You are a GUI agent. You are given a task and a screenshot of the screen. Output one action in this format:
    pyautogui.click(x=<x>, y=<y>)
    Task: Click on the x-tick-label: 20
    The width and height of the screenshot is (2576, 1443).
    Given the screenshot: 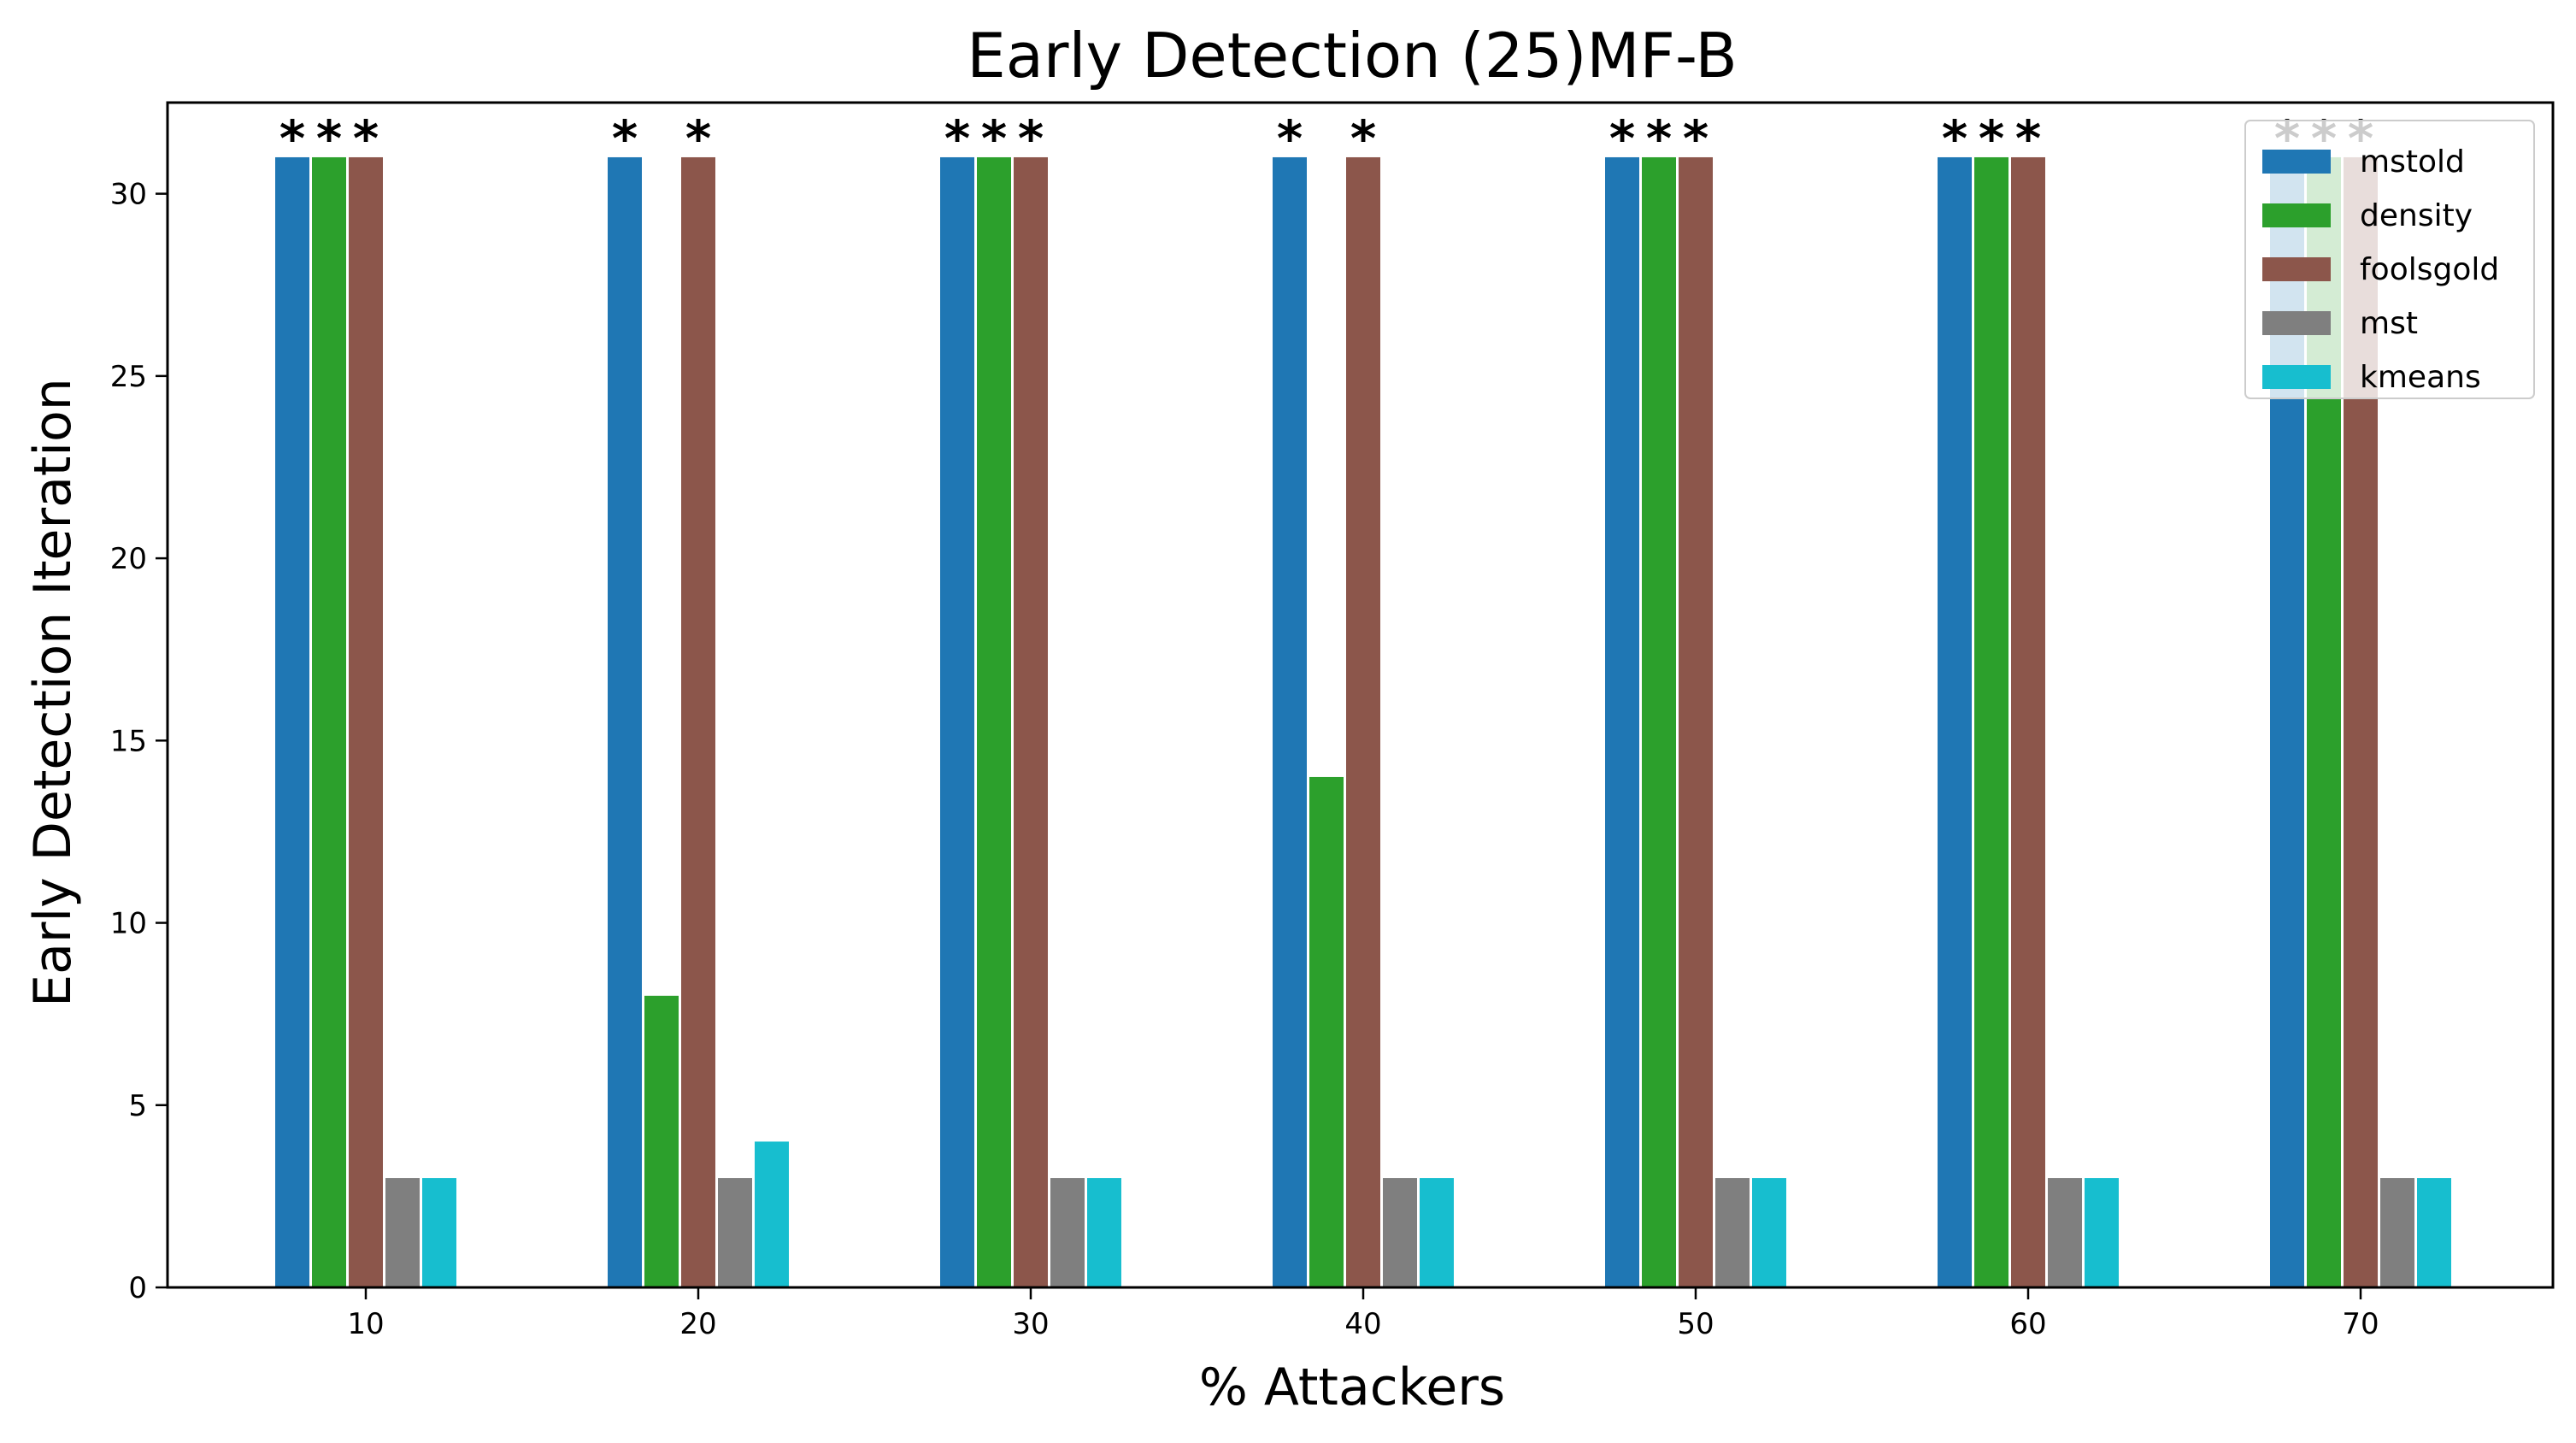 What is the action you would take?
    pyautogui.click(x=697, y=1324)
    